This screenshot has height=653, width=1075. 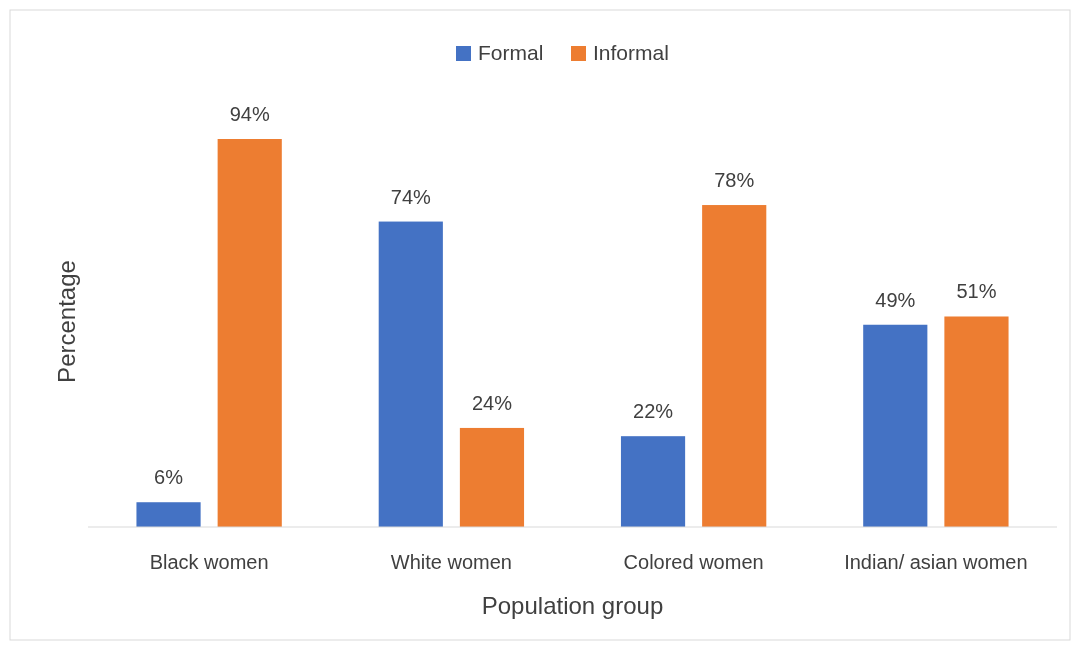 I want to click on data-label: 94%, so click(x=249, y=114).